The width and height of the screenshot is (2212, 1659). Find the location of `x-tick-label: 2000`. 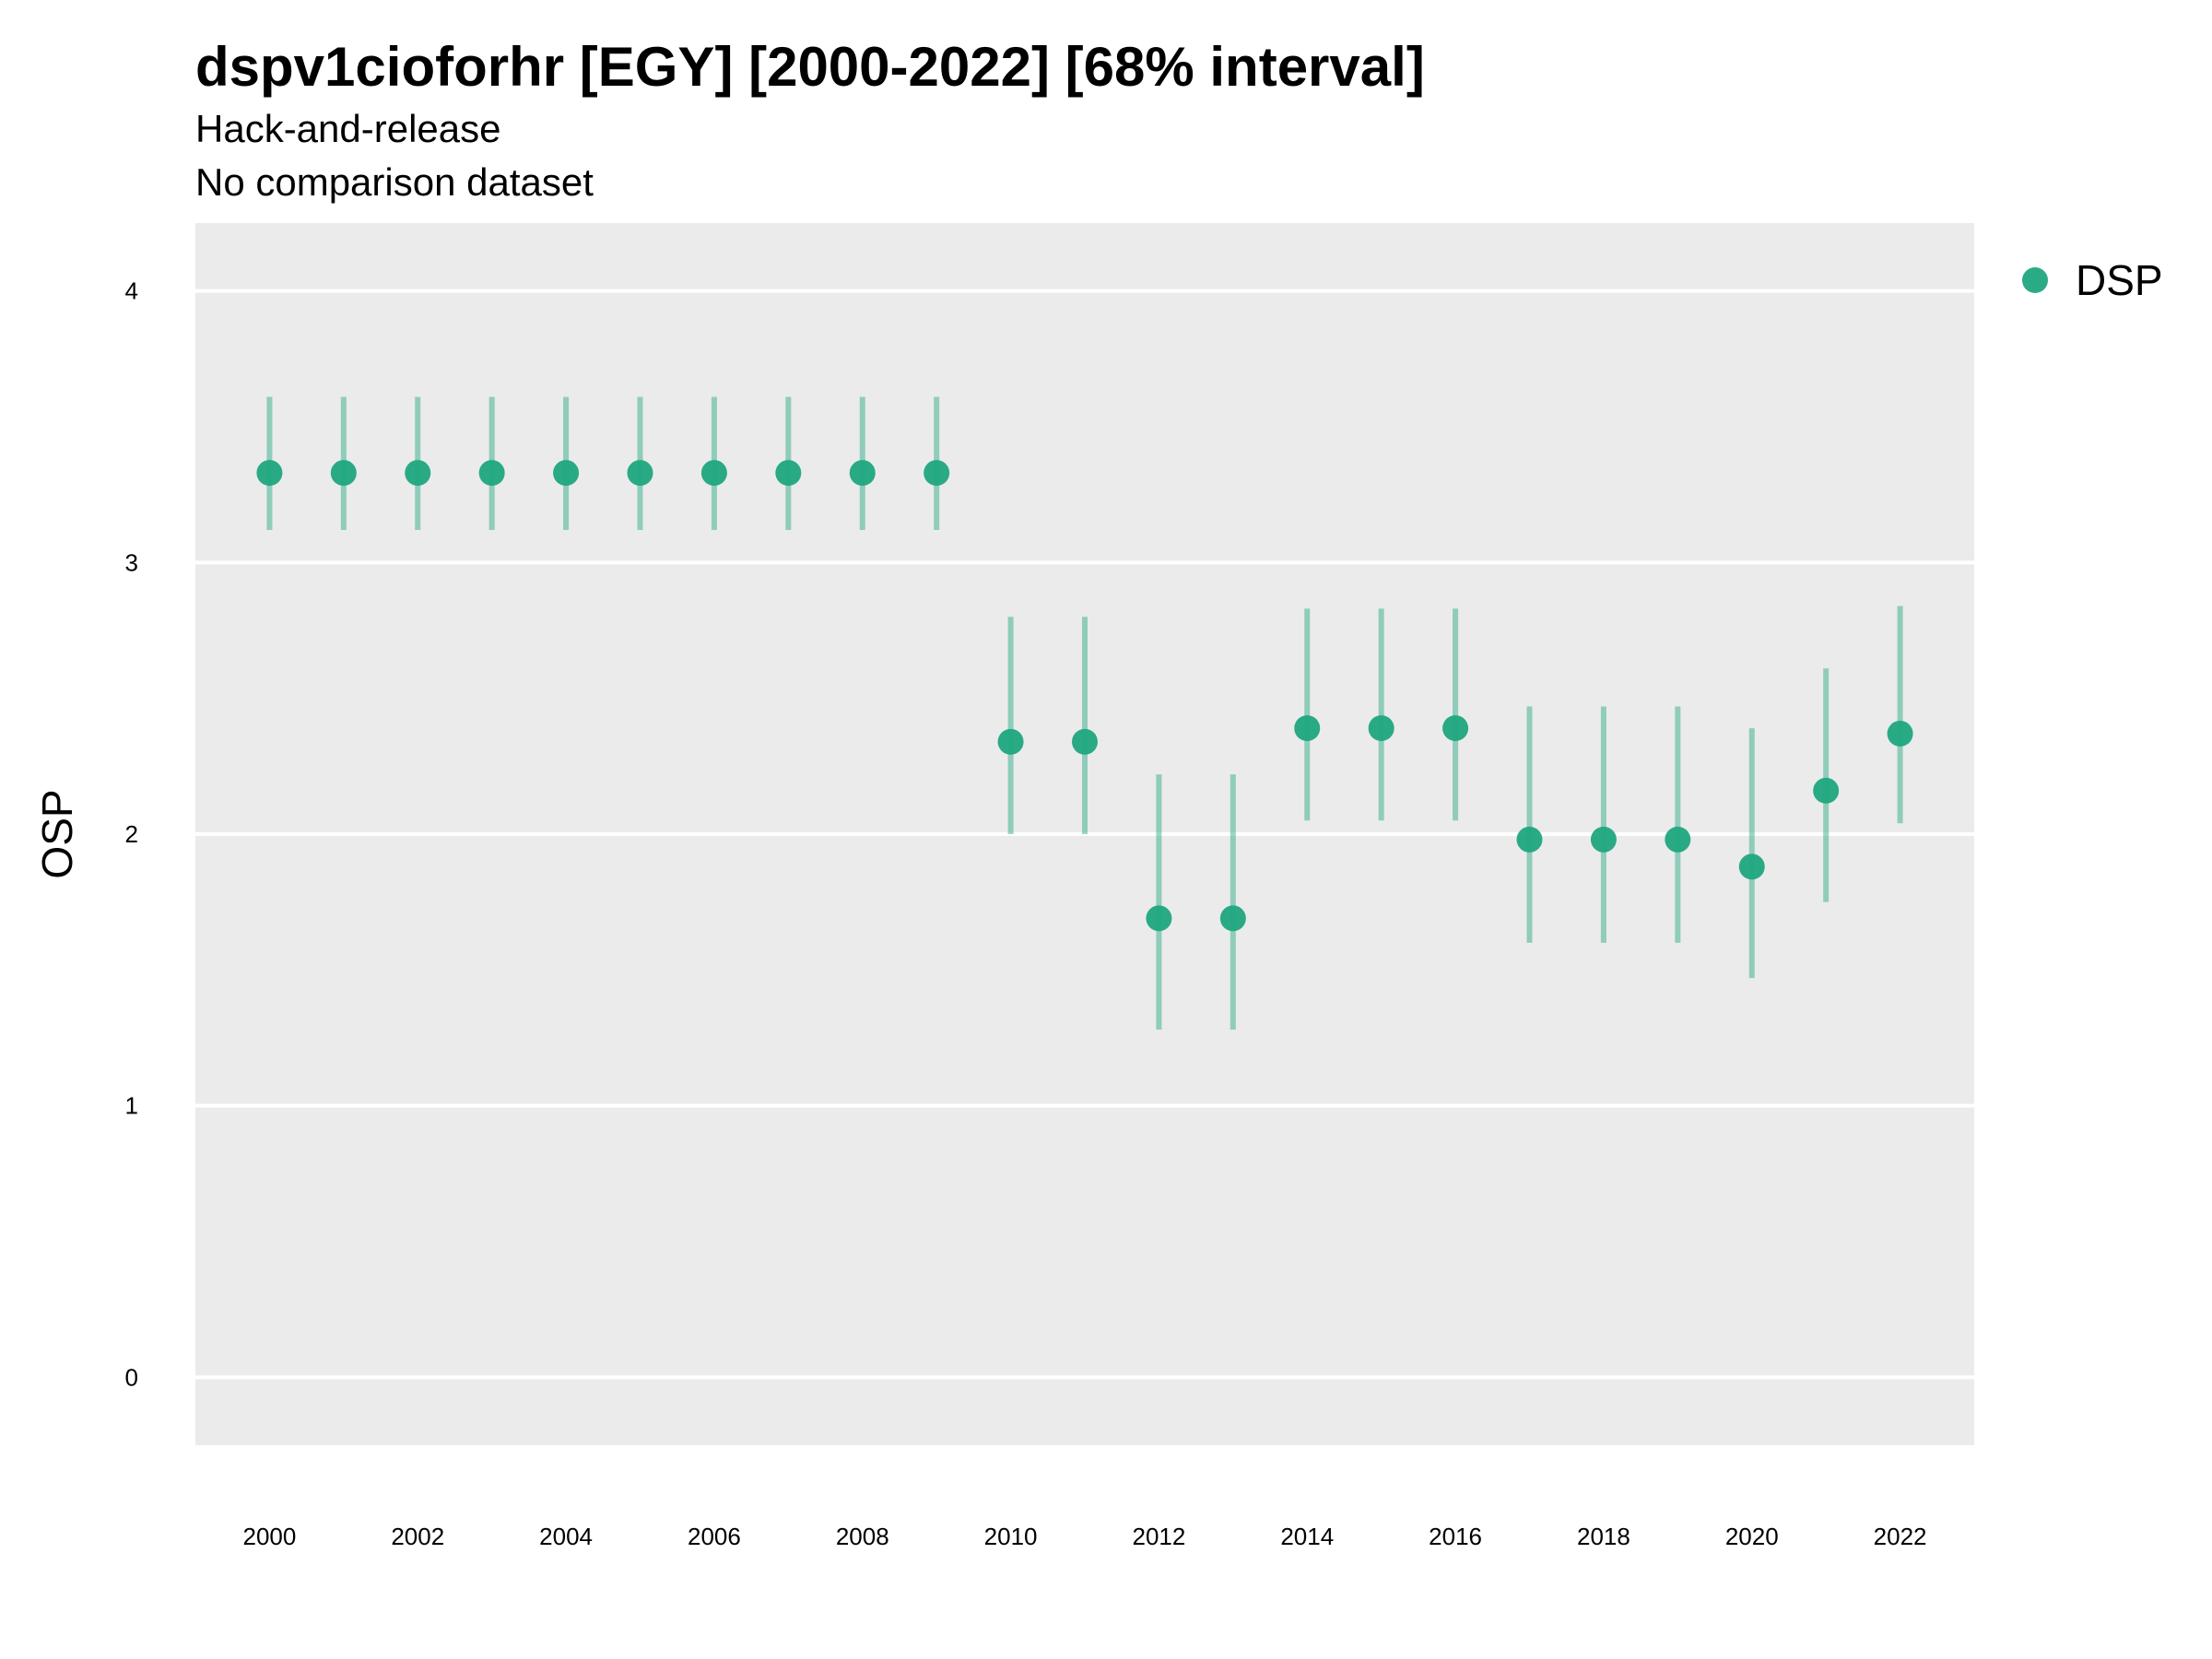

x-tick-label: 2000 is located at coordinates (269, 1536).